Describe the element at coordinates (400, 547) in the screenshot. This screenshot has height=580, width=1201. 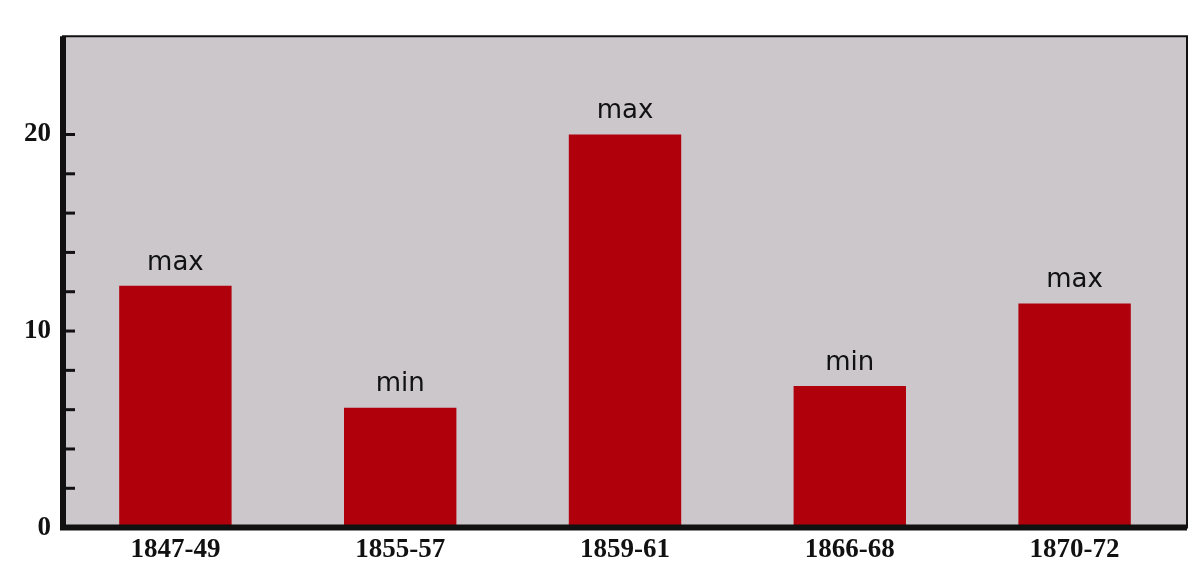
I see `x-tick-label: 1855-57` at that location.